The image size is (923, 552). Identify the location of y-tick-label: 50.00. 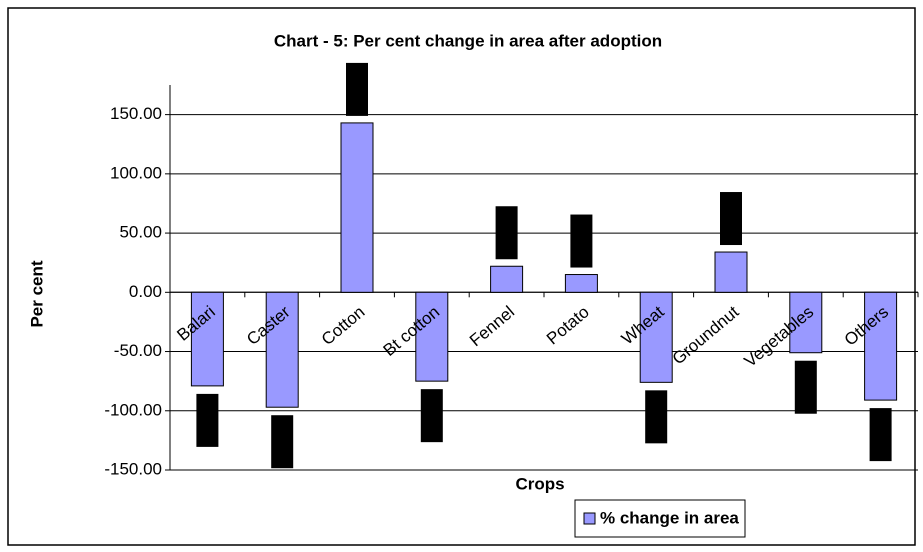
(140, 232).